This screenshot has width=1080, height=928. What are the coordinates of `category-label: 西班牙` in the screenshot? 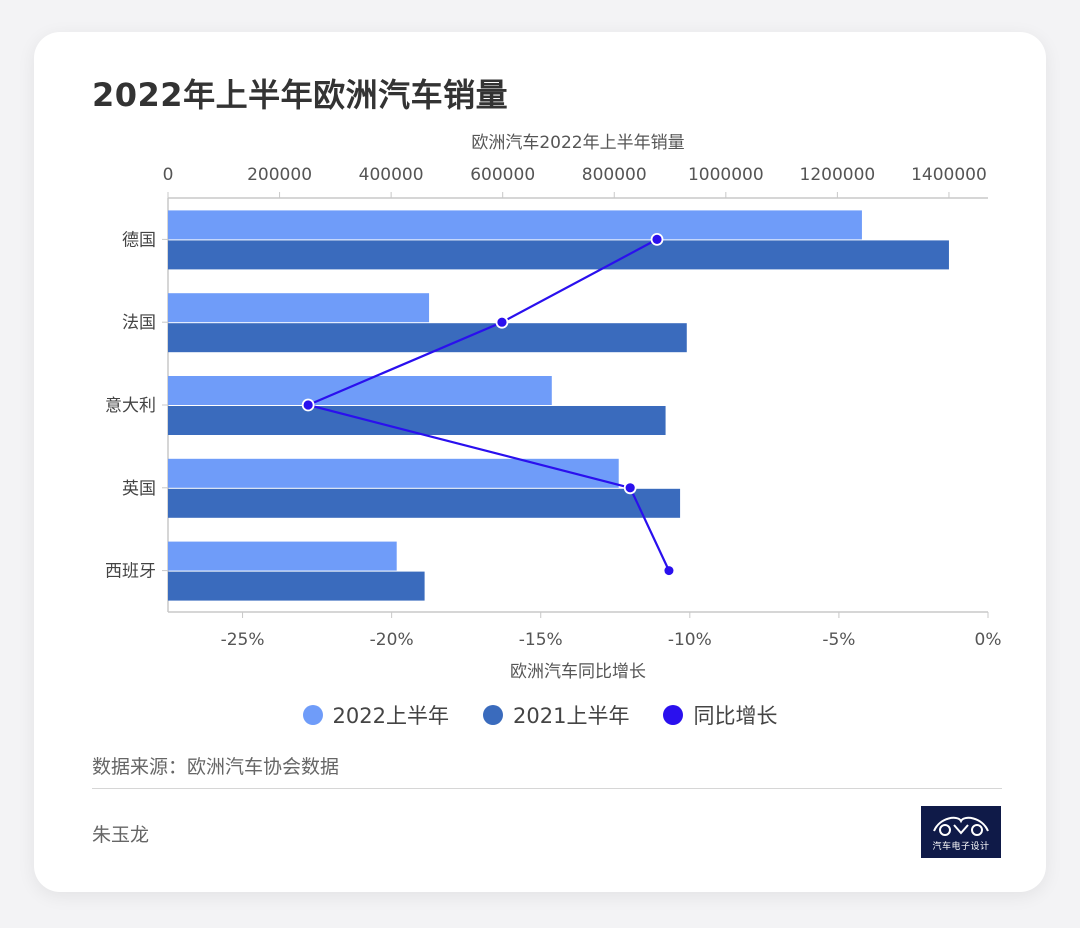 It's located at (130, 572).